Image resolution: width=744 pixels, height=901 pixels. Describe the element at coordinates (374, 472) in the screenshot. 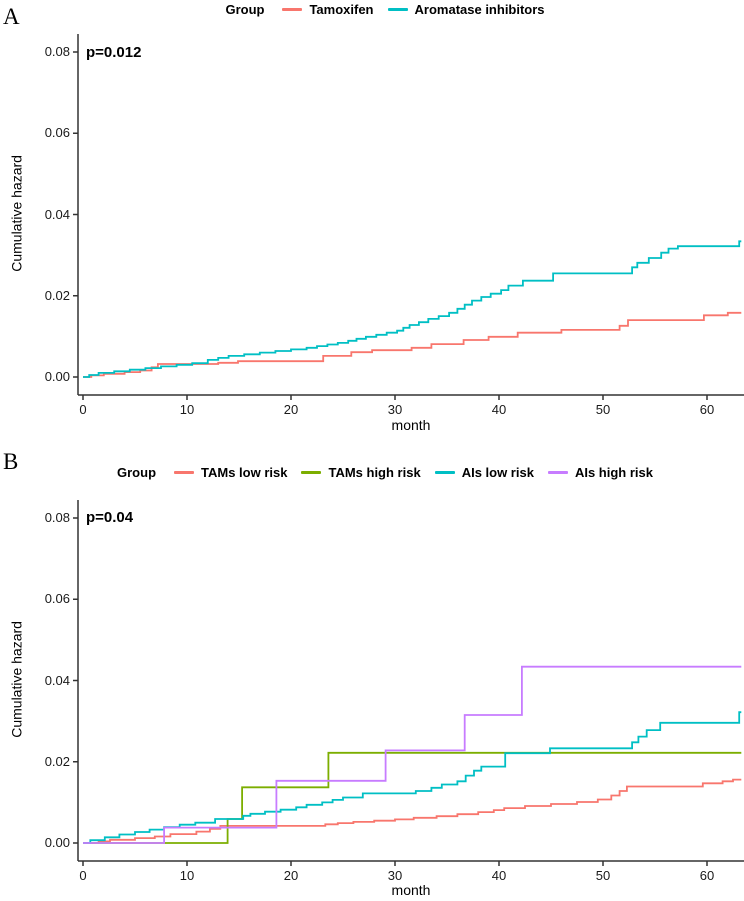

I see `legend-item-label: TAMs high risk` at that location.